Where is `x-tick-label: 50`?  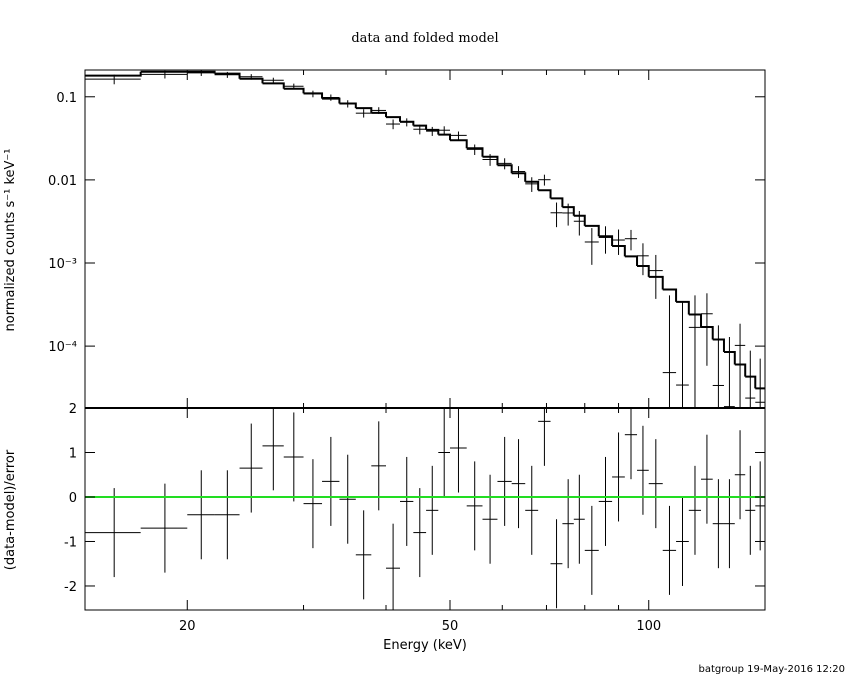 x-tick-label: 50 is located at coordinates (450, 626).